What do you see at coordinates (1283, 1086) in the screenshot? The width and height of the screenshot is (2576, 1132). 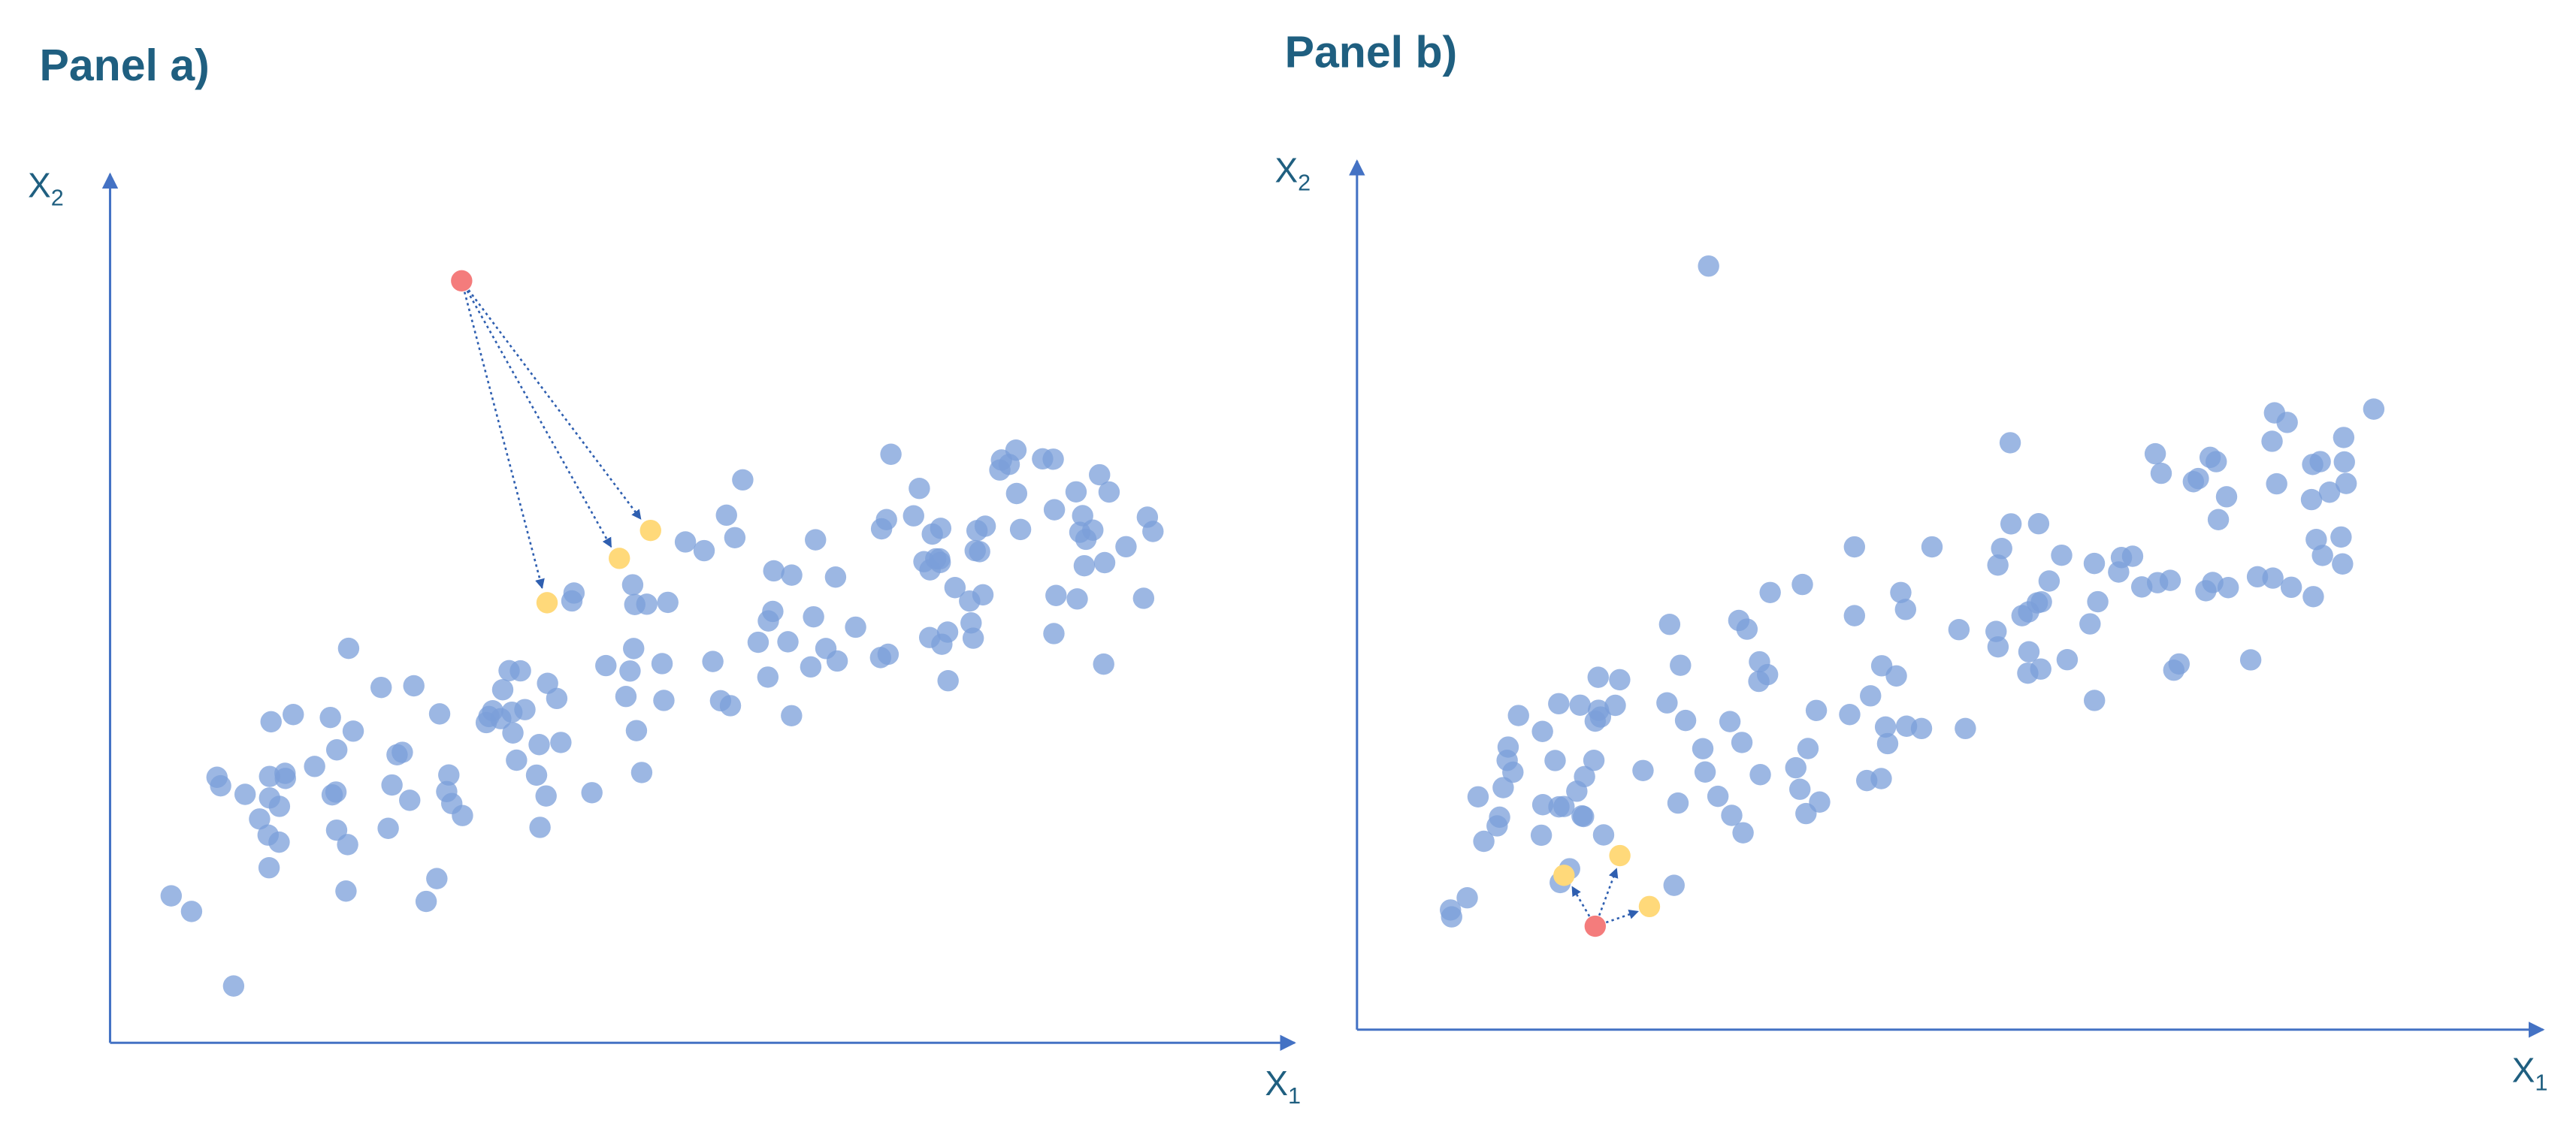 I see `x-axis-label: X1` at bounding box center [1283, 1086].